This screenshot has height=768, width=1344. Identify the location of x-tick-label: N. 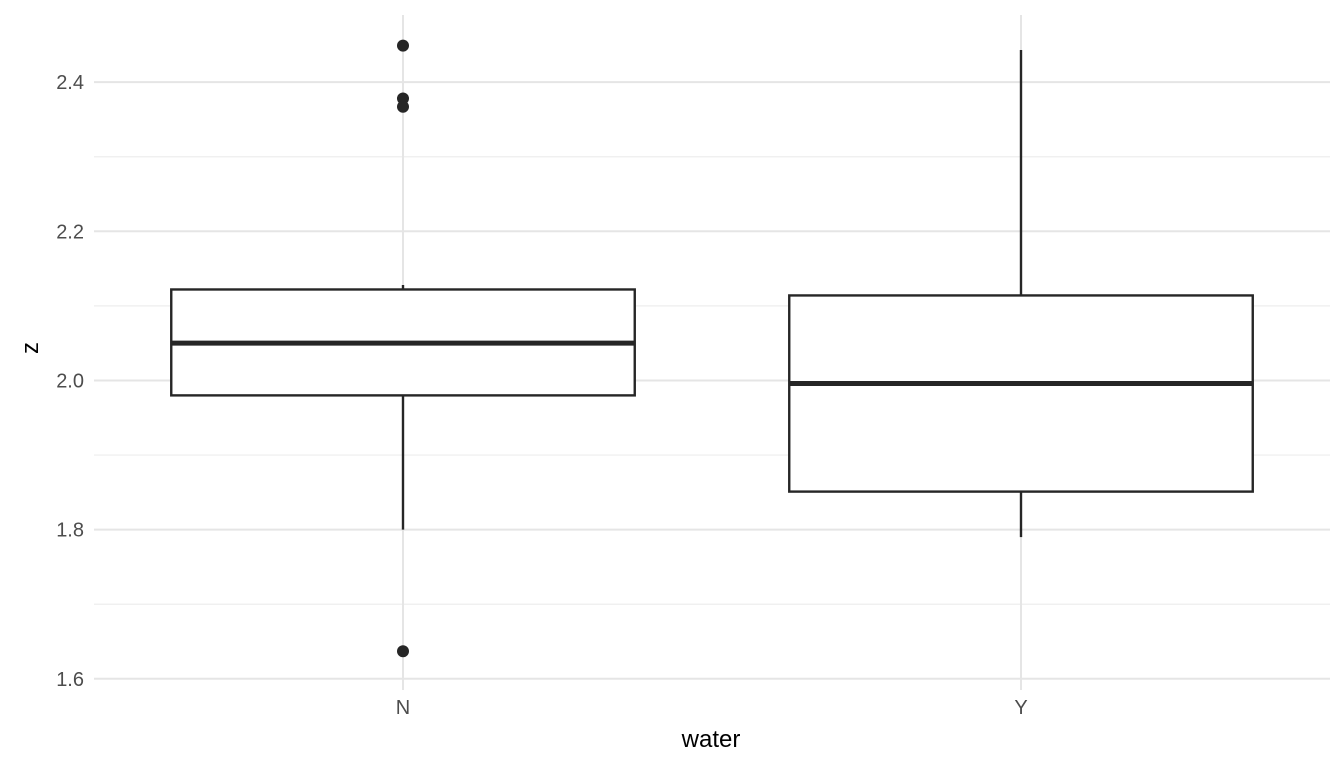
(403, 708).